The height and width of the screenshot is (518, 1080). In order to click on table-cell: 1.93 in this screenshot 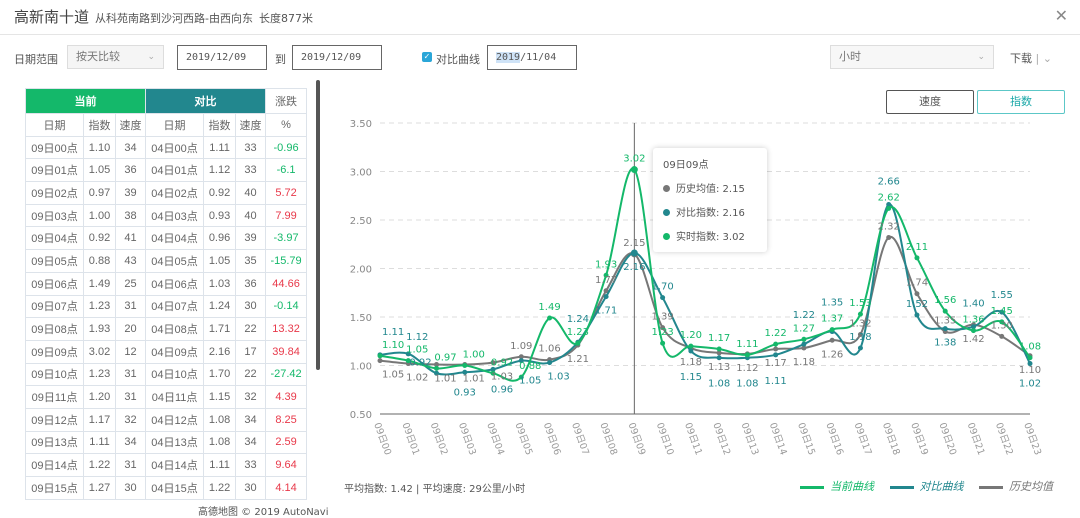, I will do `click(99, 329)`.